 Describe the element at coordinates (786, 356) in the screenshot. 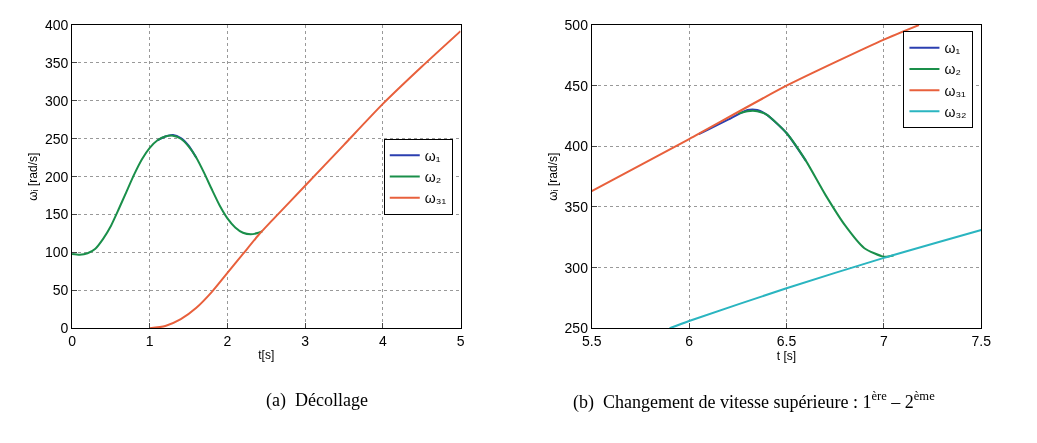

I see `x-axis-title: t [s]` at that location.